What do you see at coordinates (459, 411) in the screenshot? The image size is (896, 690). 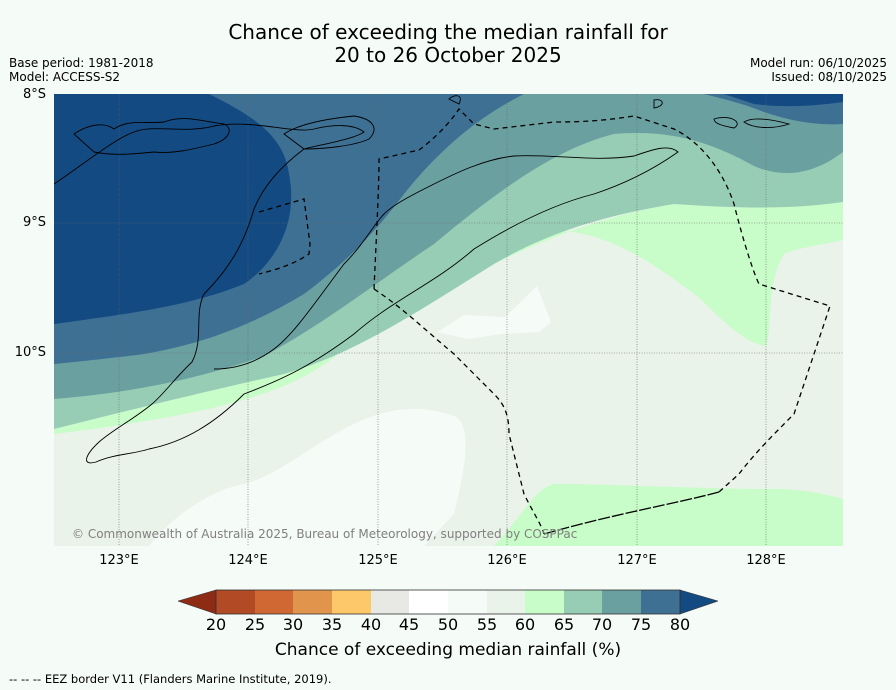 I see `eez-central` at bounding box center [459, 411].